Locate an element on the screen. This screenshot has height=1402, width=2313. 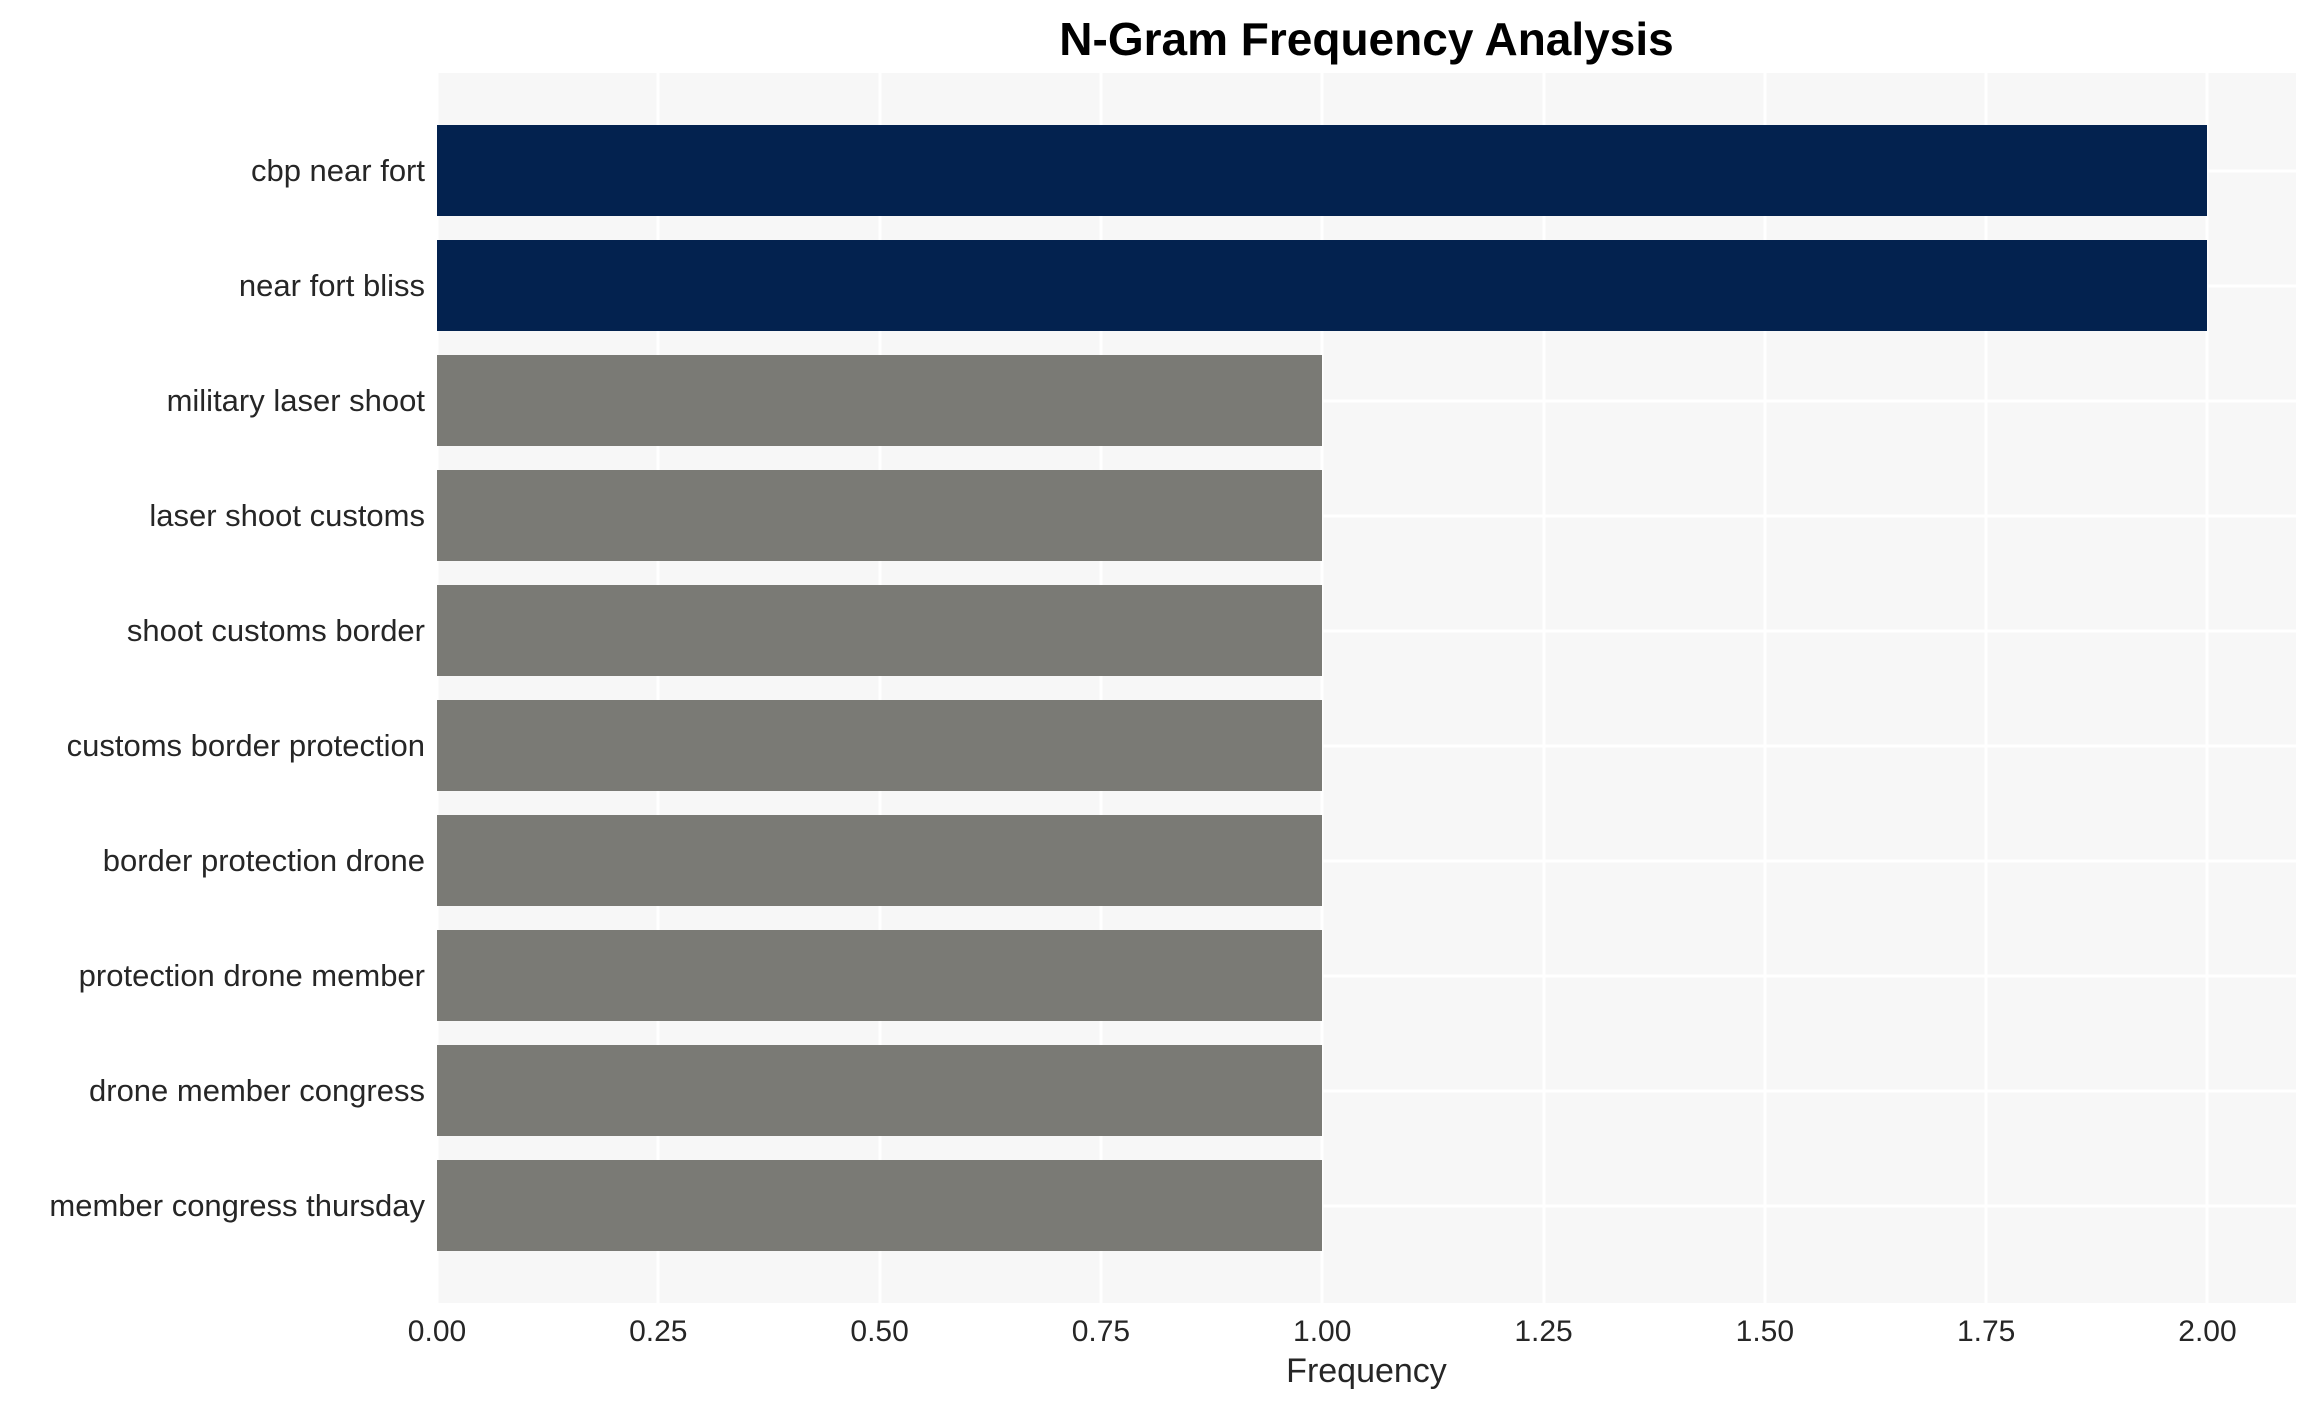
y-tick-label: member congress thursday is located at coordinates (237, 1205).